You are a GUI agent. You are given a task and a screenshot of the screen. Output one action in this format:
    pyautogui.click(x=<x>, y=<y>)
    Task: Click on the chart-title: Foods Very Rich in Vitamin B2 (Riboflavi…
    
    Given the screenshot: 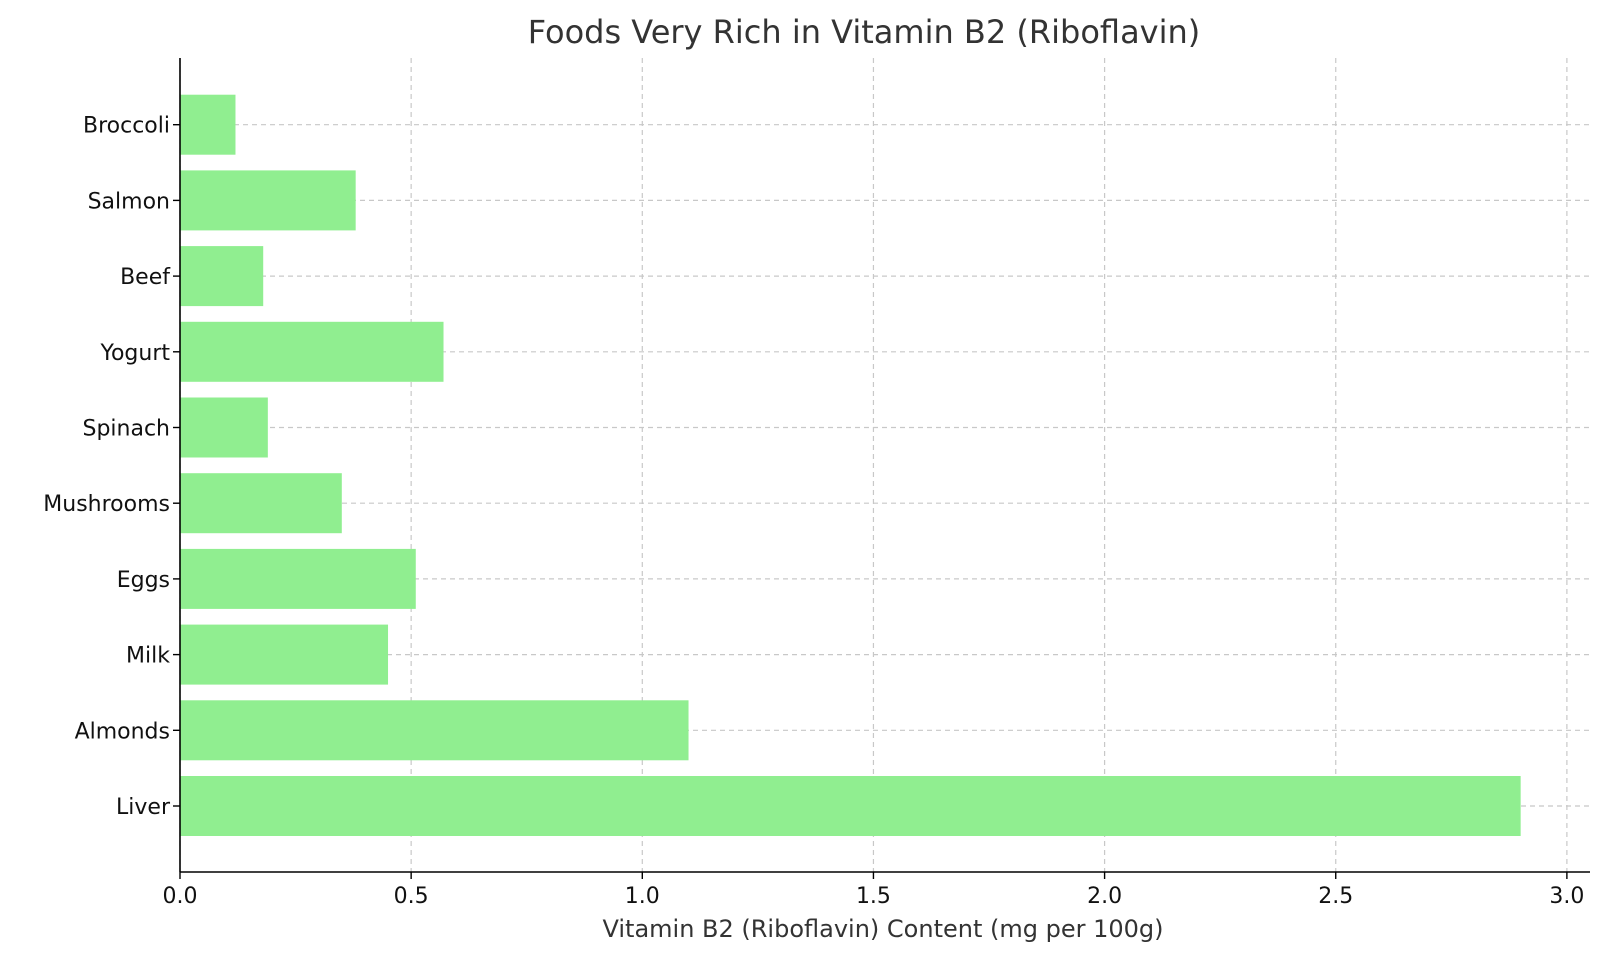 What is the action you would take?
    pyautogui.click(x=864, y=32)
    